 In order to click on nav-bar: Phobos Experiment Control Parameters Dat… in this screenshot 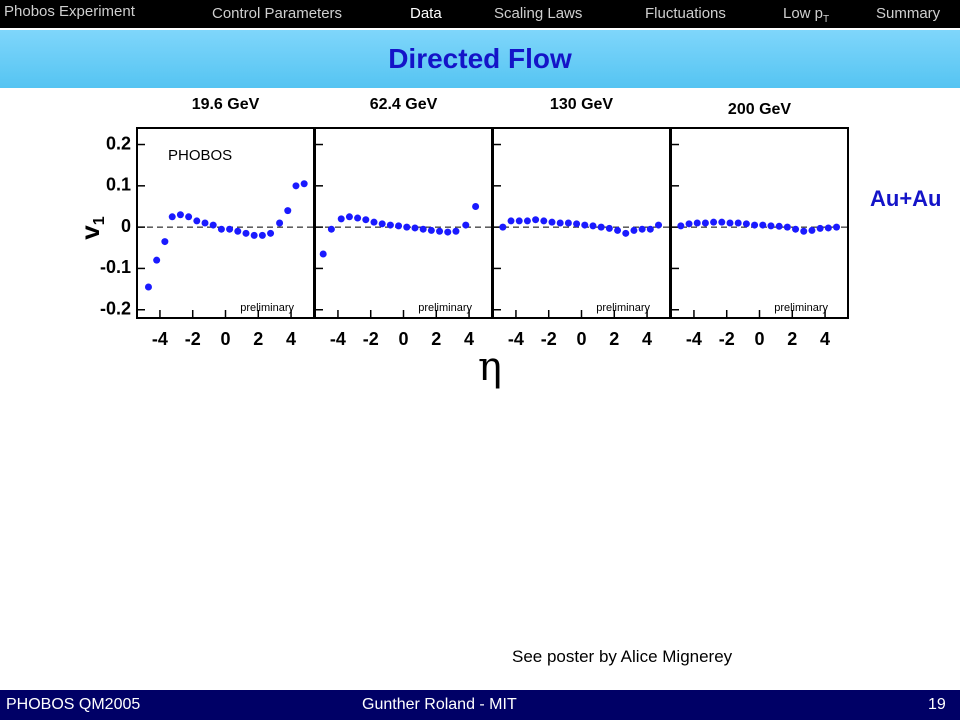, I will do `click(480, 14)`.